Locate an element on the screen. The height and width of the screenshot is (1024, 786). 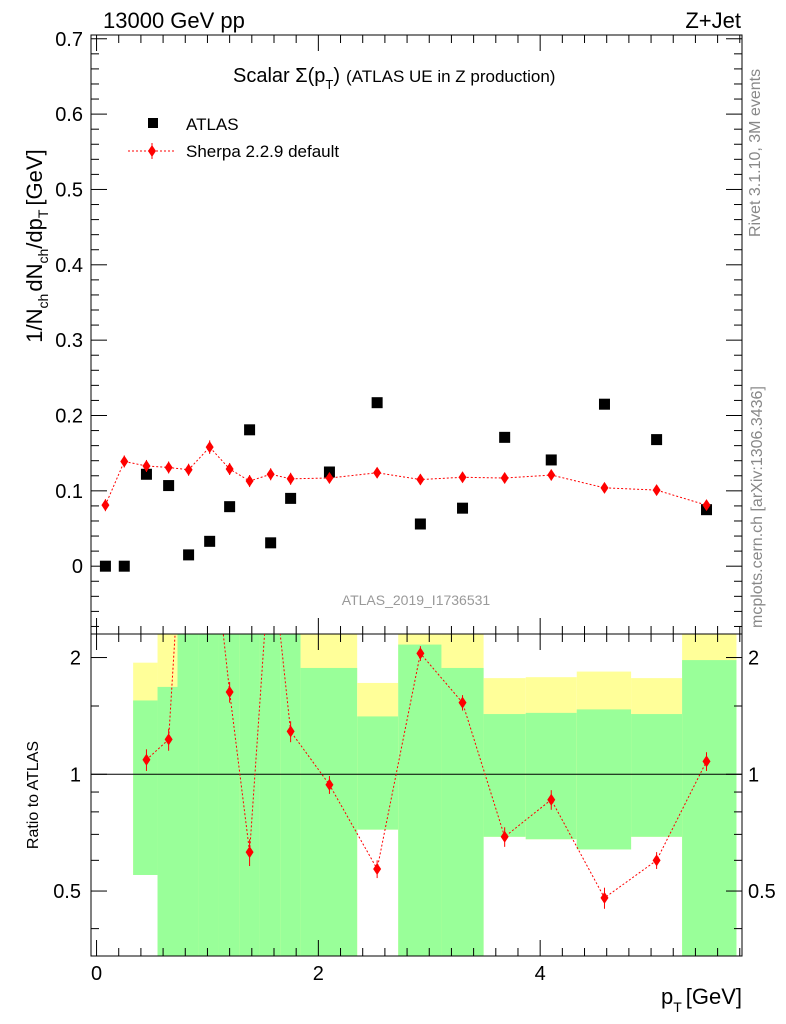
mcplots-reference-label: mcplots.cern.ch [arXiv:1306.3436] is located at coordinates (757, 507).